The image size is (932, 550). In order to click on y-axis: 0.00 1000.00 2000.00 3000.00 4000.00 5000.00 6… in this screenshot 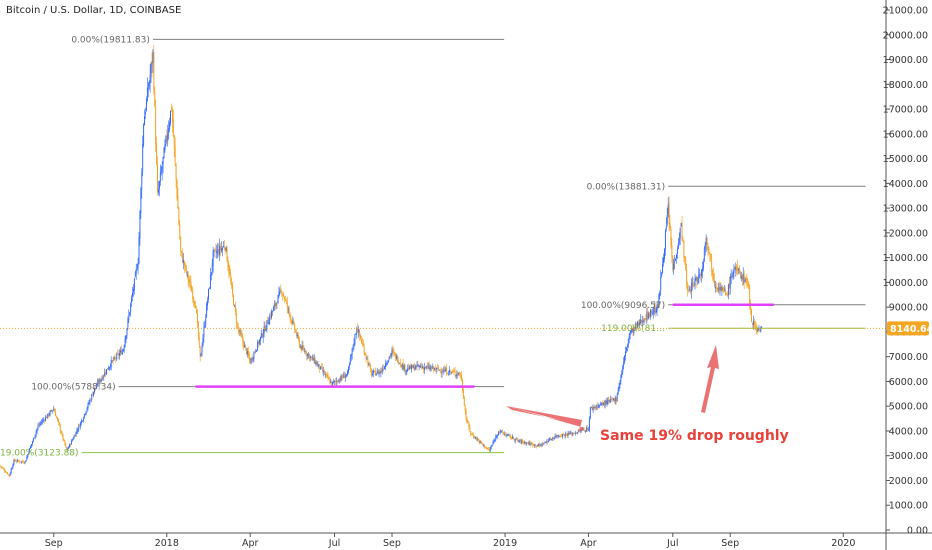, I will do `click(905, 275)`.